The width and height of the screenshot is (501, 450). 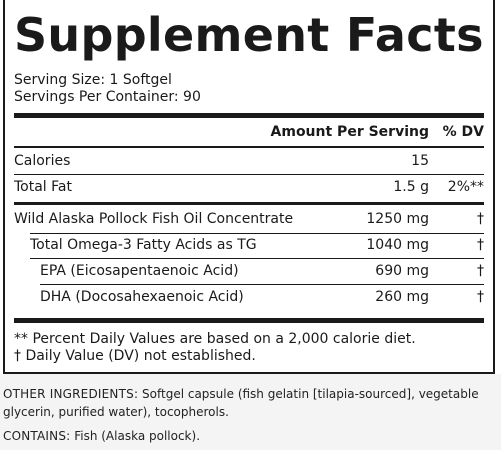 I want to click on nutrient-amount: 1.5 g, so click(x=411, y=187).